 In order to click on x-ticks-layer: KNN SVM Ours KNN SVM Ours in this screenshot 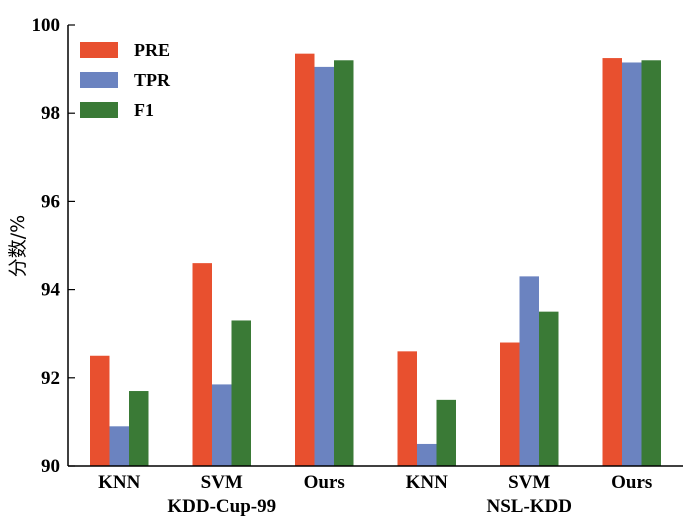, I will do `click(375, 482)`.